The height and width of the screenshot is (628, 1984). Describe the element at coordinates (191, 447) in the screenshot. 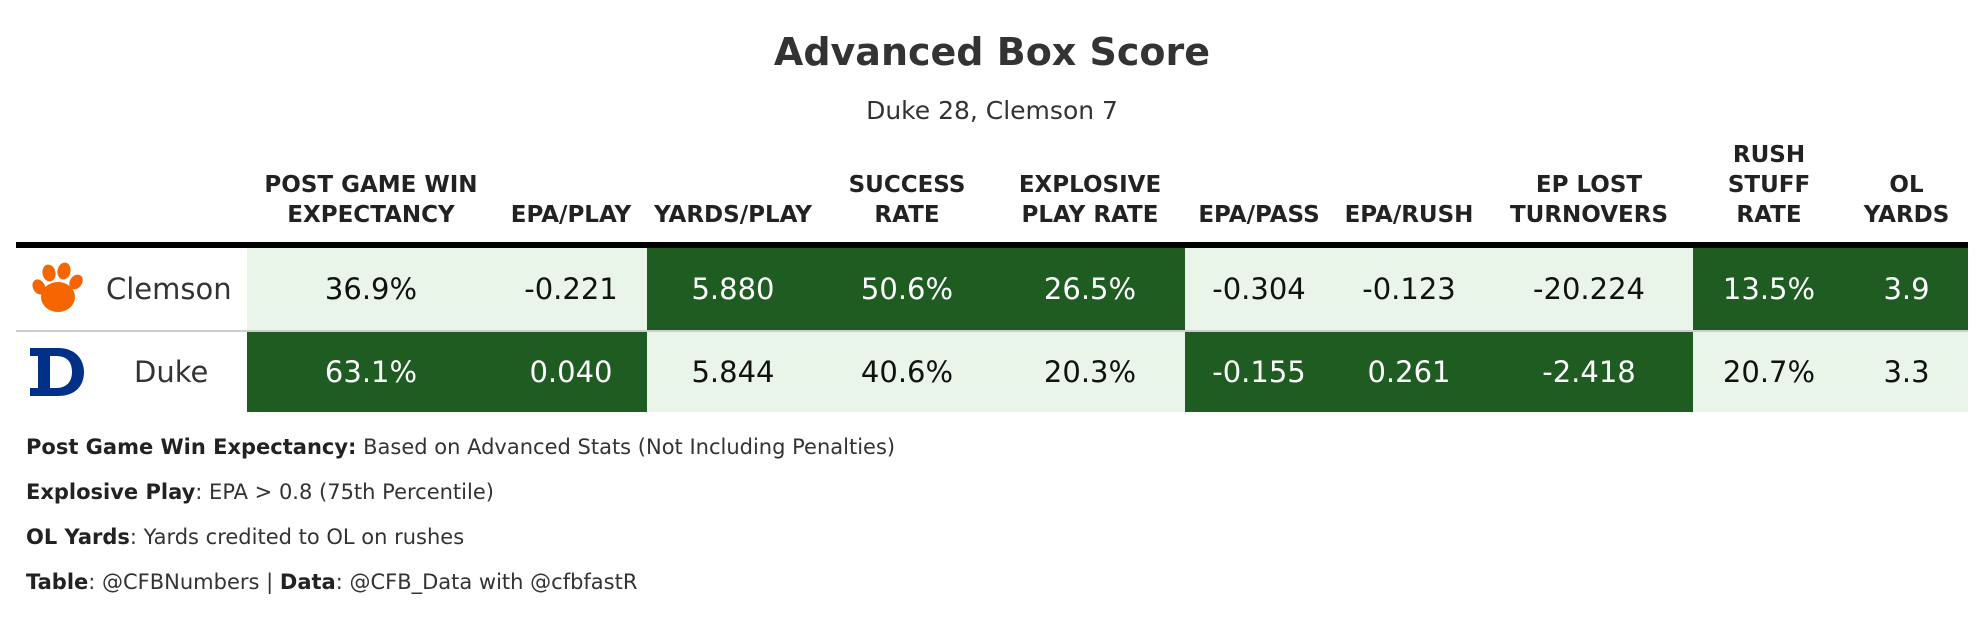

I see `footnote-term: Post Game Win Expectancy:` at that location.